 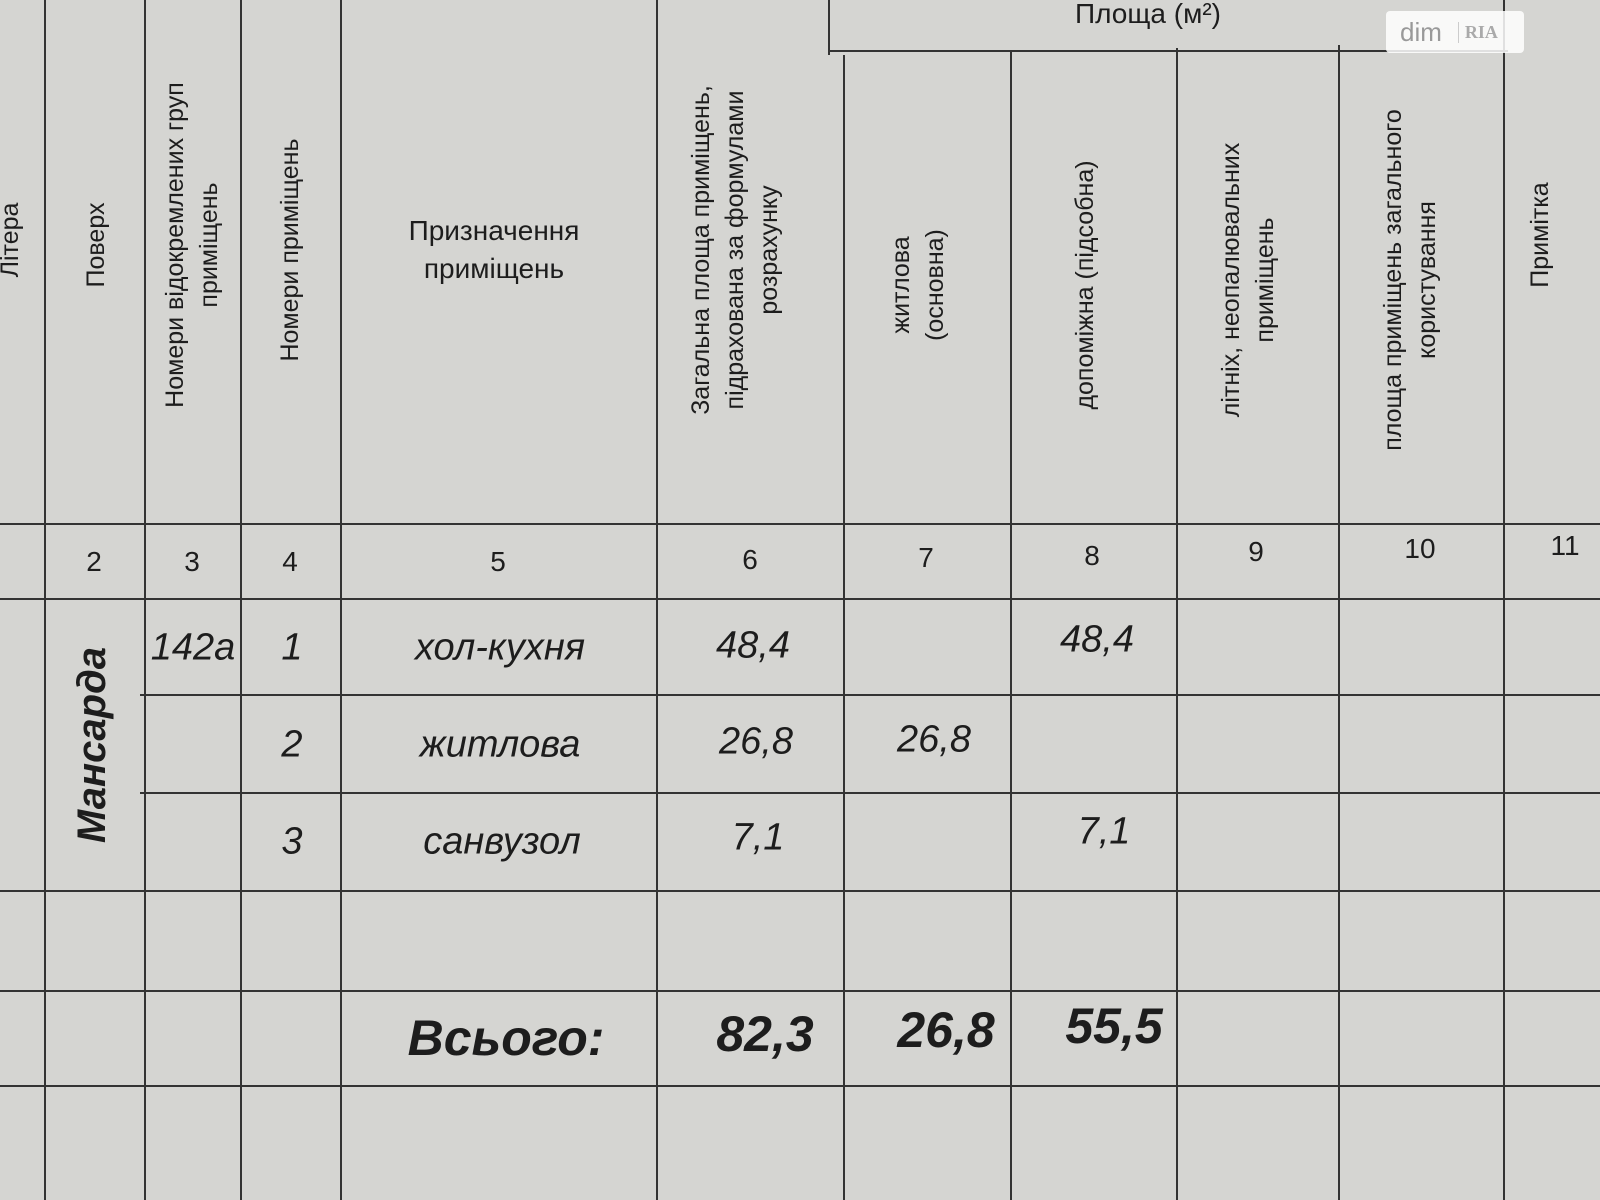 I want to click on column-header: Поверх, so click(x=96, y=245).